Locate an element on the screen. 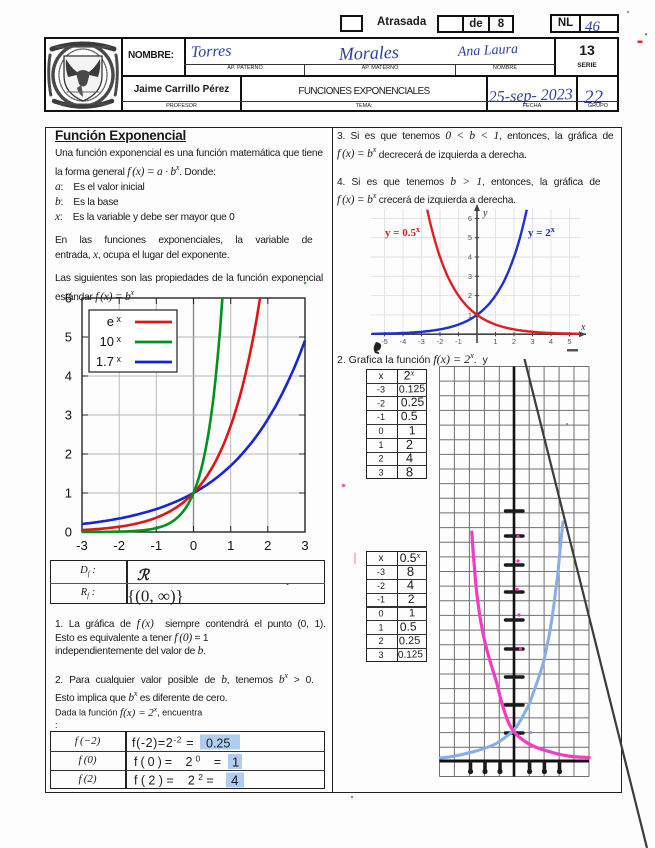 This screenshot has height=848, width=655. svg-text: 25-sep- 2023 is located at coordinates (530, 96).